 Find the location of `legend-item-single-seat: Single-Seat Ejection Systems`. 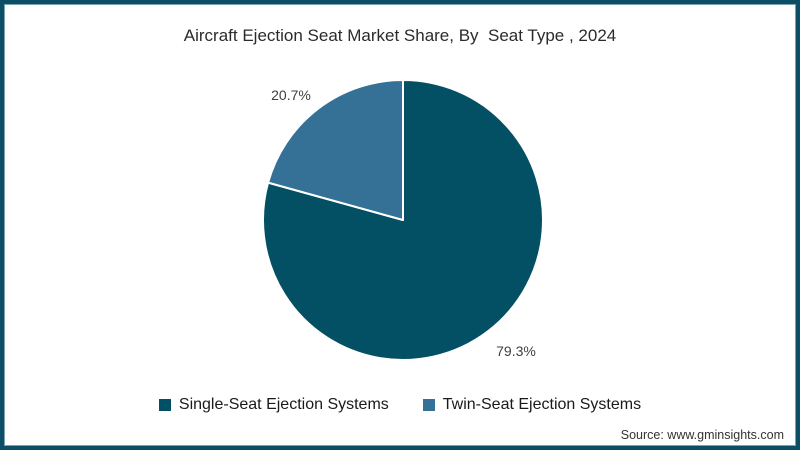

legend-item-single-seat: Single-Seat Ejection Systems is located at coordinates (273, 405).